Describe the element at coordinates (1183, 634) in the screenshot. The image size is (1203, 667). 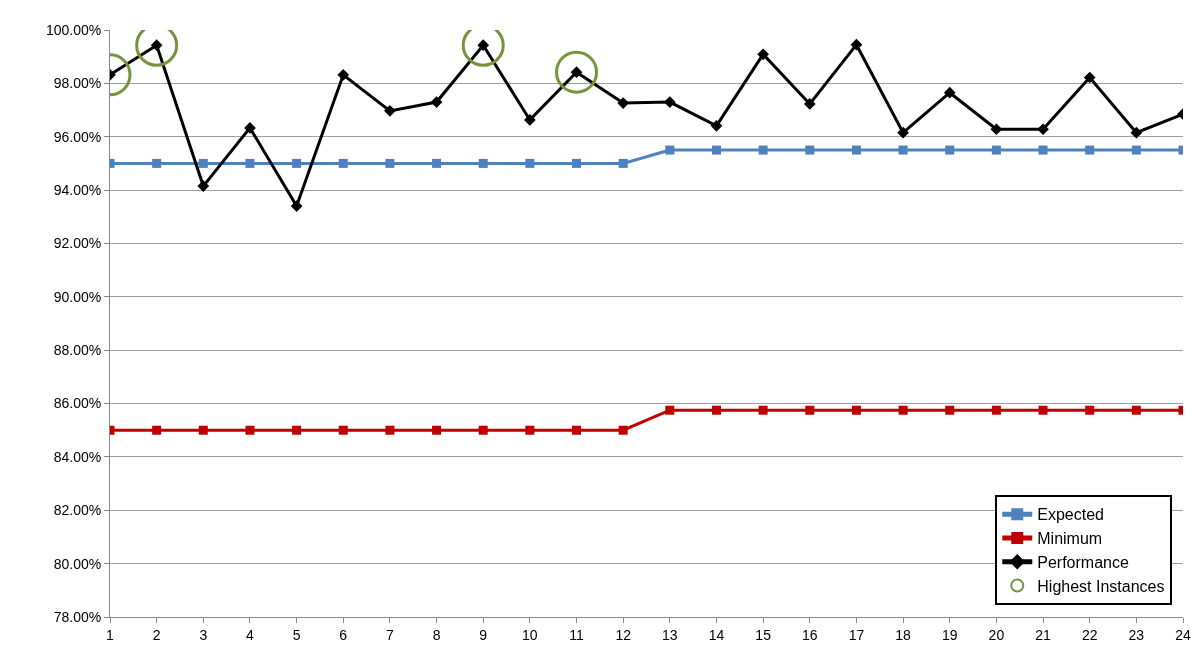
I see `x-tick-label: 24` at that location.